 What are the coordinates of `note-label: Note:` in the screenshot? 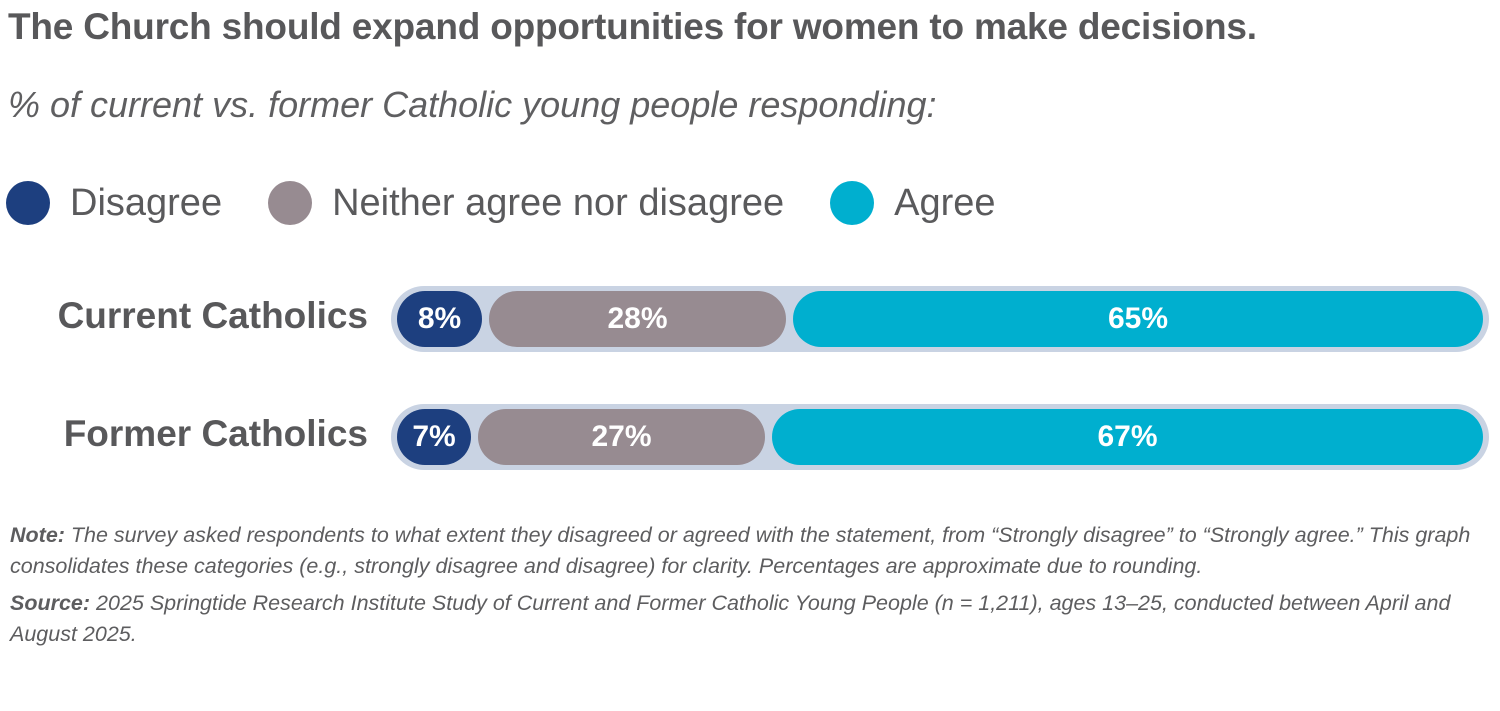 It's located at (37, 535).